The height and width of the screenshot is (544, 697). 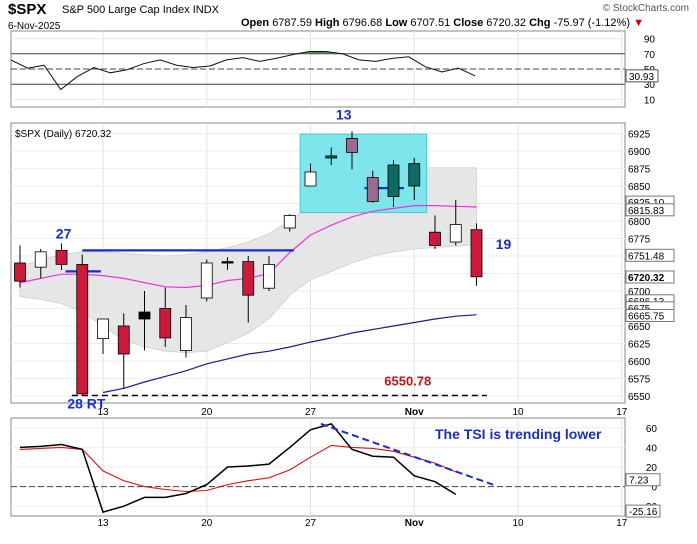 I want to click on osc-value-box, so click(x=642, y=76).